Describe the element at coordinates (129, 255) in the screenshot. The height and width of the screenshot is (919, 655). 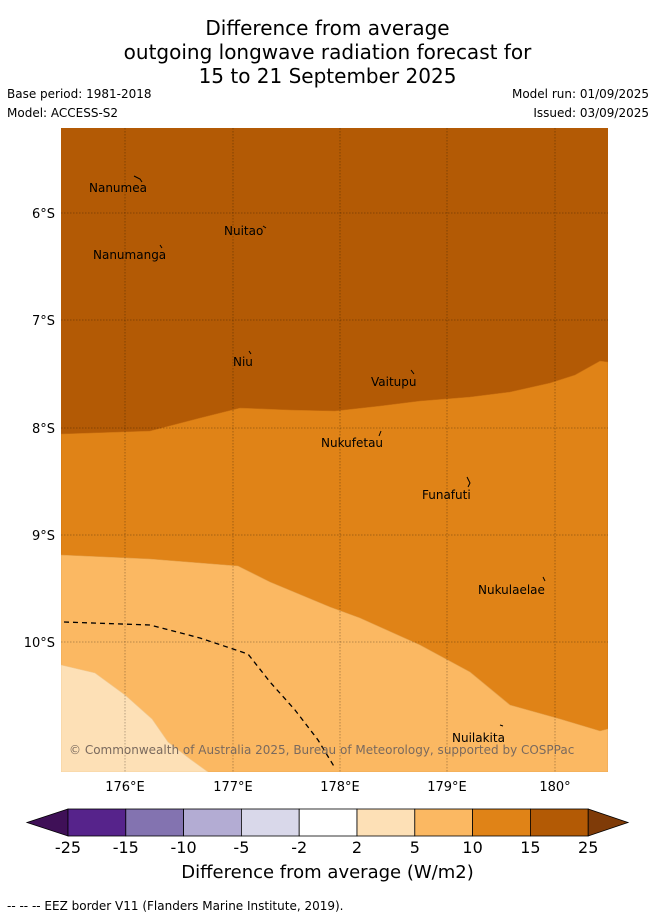
I see `place-label-nanumanga: Nanumanga` at that location.